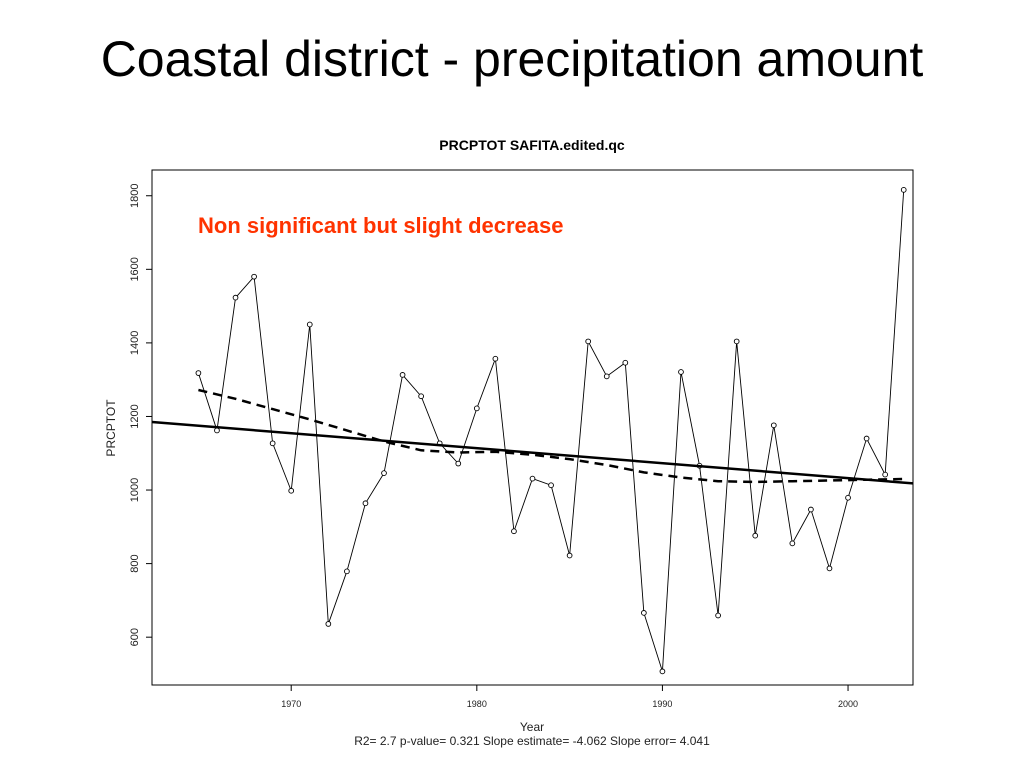 The width and height of the screenshot is (1024, 768). I want to click on slide-title: Coastal district - precipitation amount, so click(512, 59).